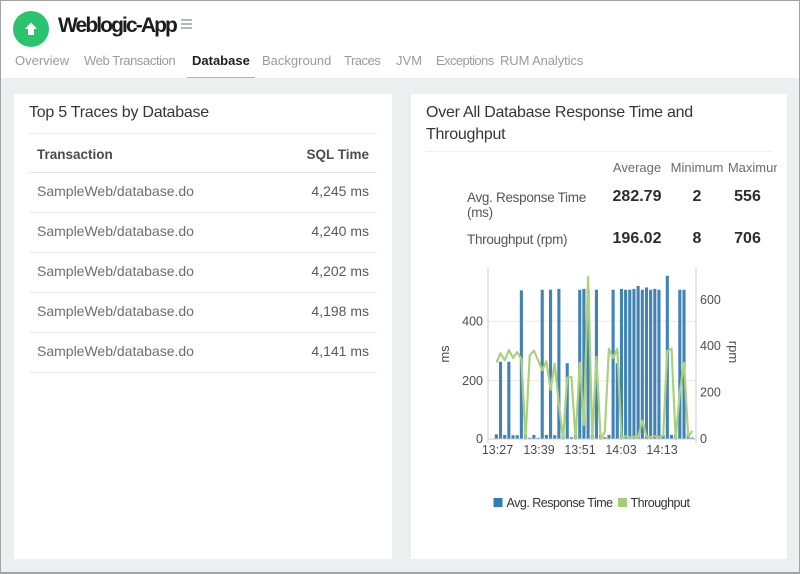  I want to click on svg-text: 600, so click(710, 300).